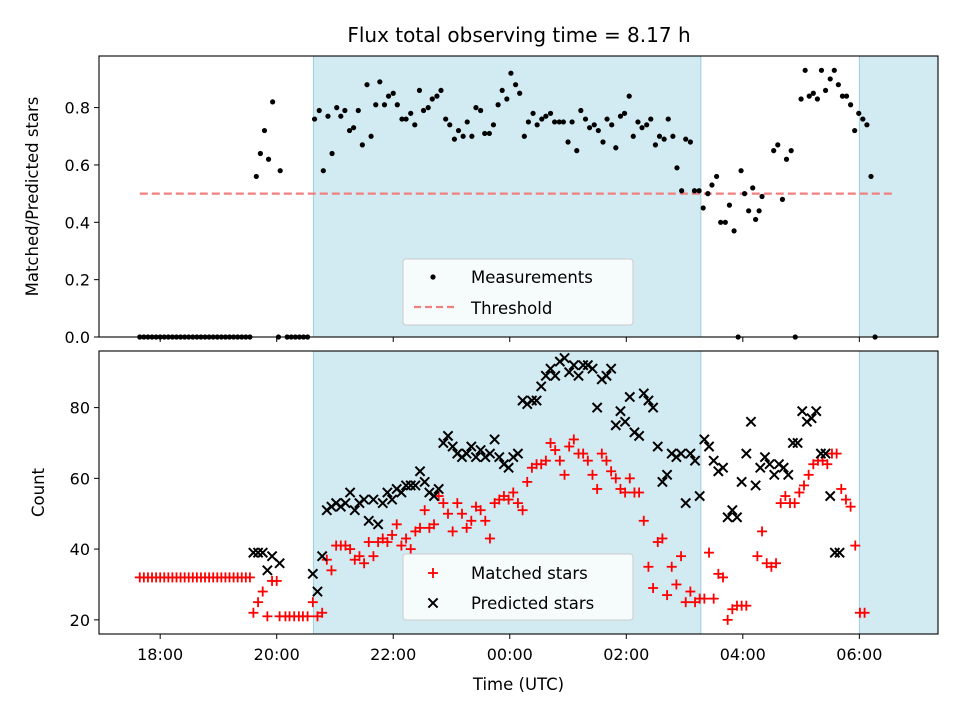  What do you see at coordinates (518, 292) in the screenshot?
I see `top-legend-box` at bounding box center [518, 292].